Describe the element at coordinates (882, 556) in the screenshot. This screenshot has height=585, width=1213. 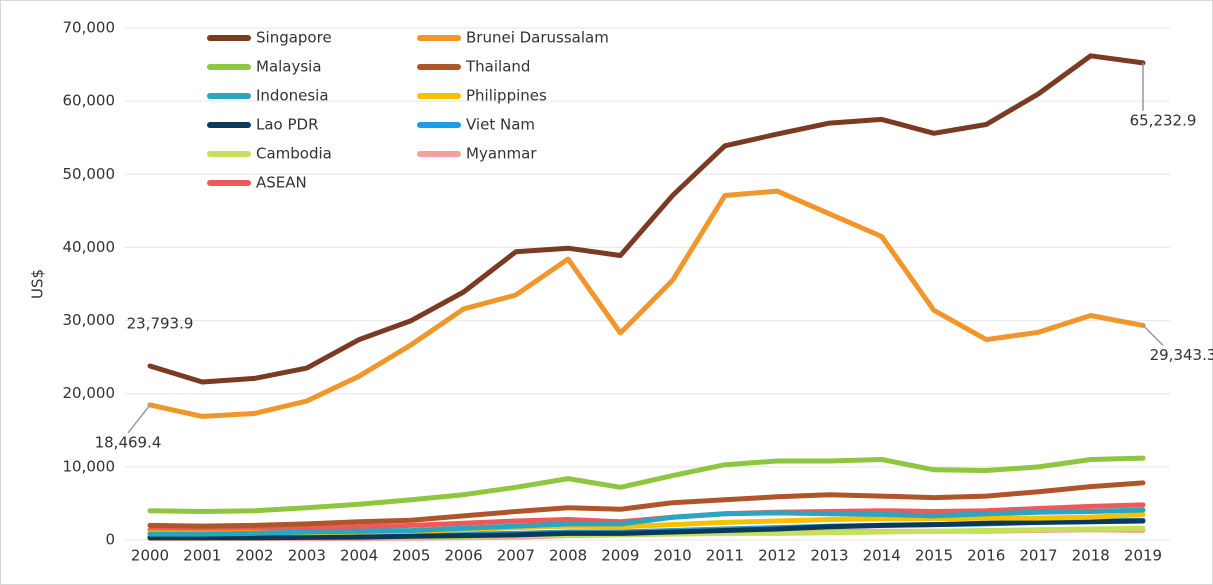
I see `x-tick-label: 2014` at that location.